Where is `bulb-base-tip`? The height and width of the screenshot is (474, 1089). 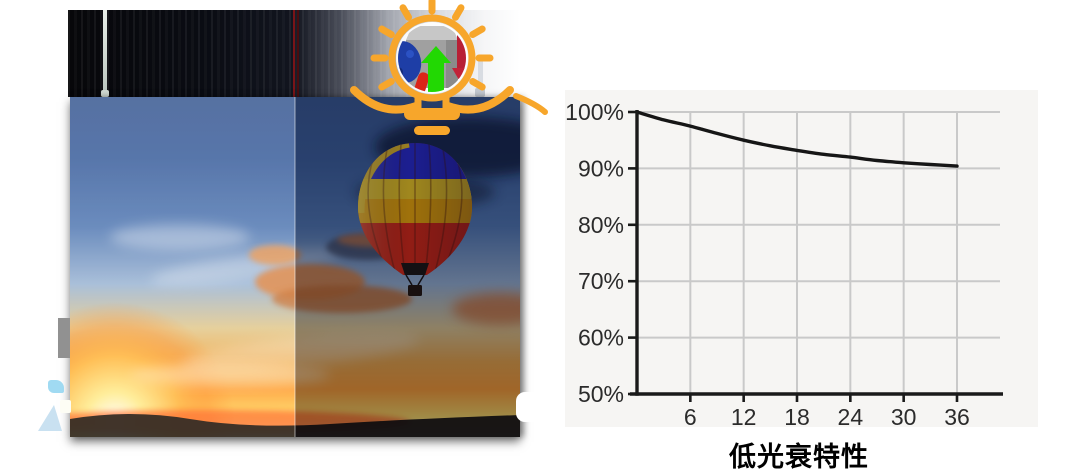
bulb-base-tip is located at coordinates (432, 130).